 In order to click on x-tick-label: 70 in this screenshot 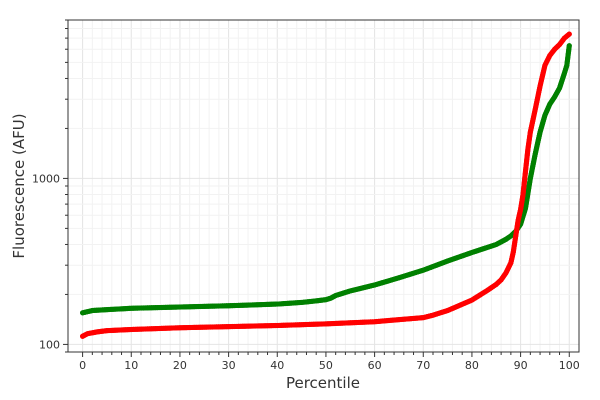, I will do `click(423, 365)`.